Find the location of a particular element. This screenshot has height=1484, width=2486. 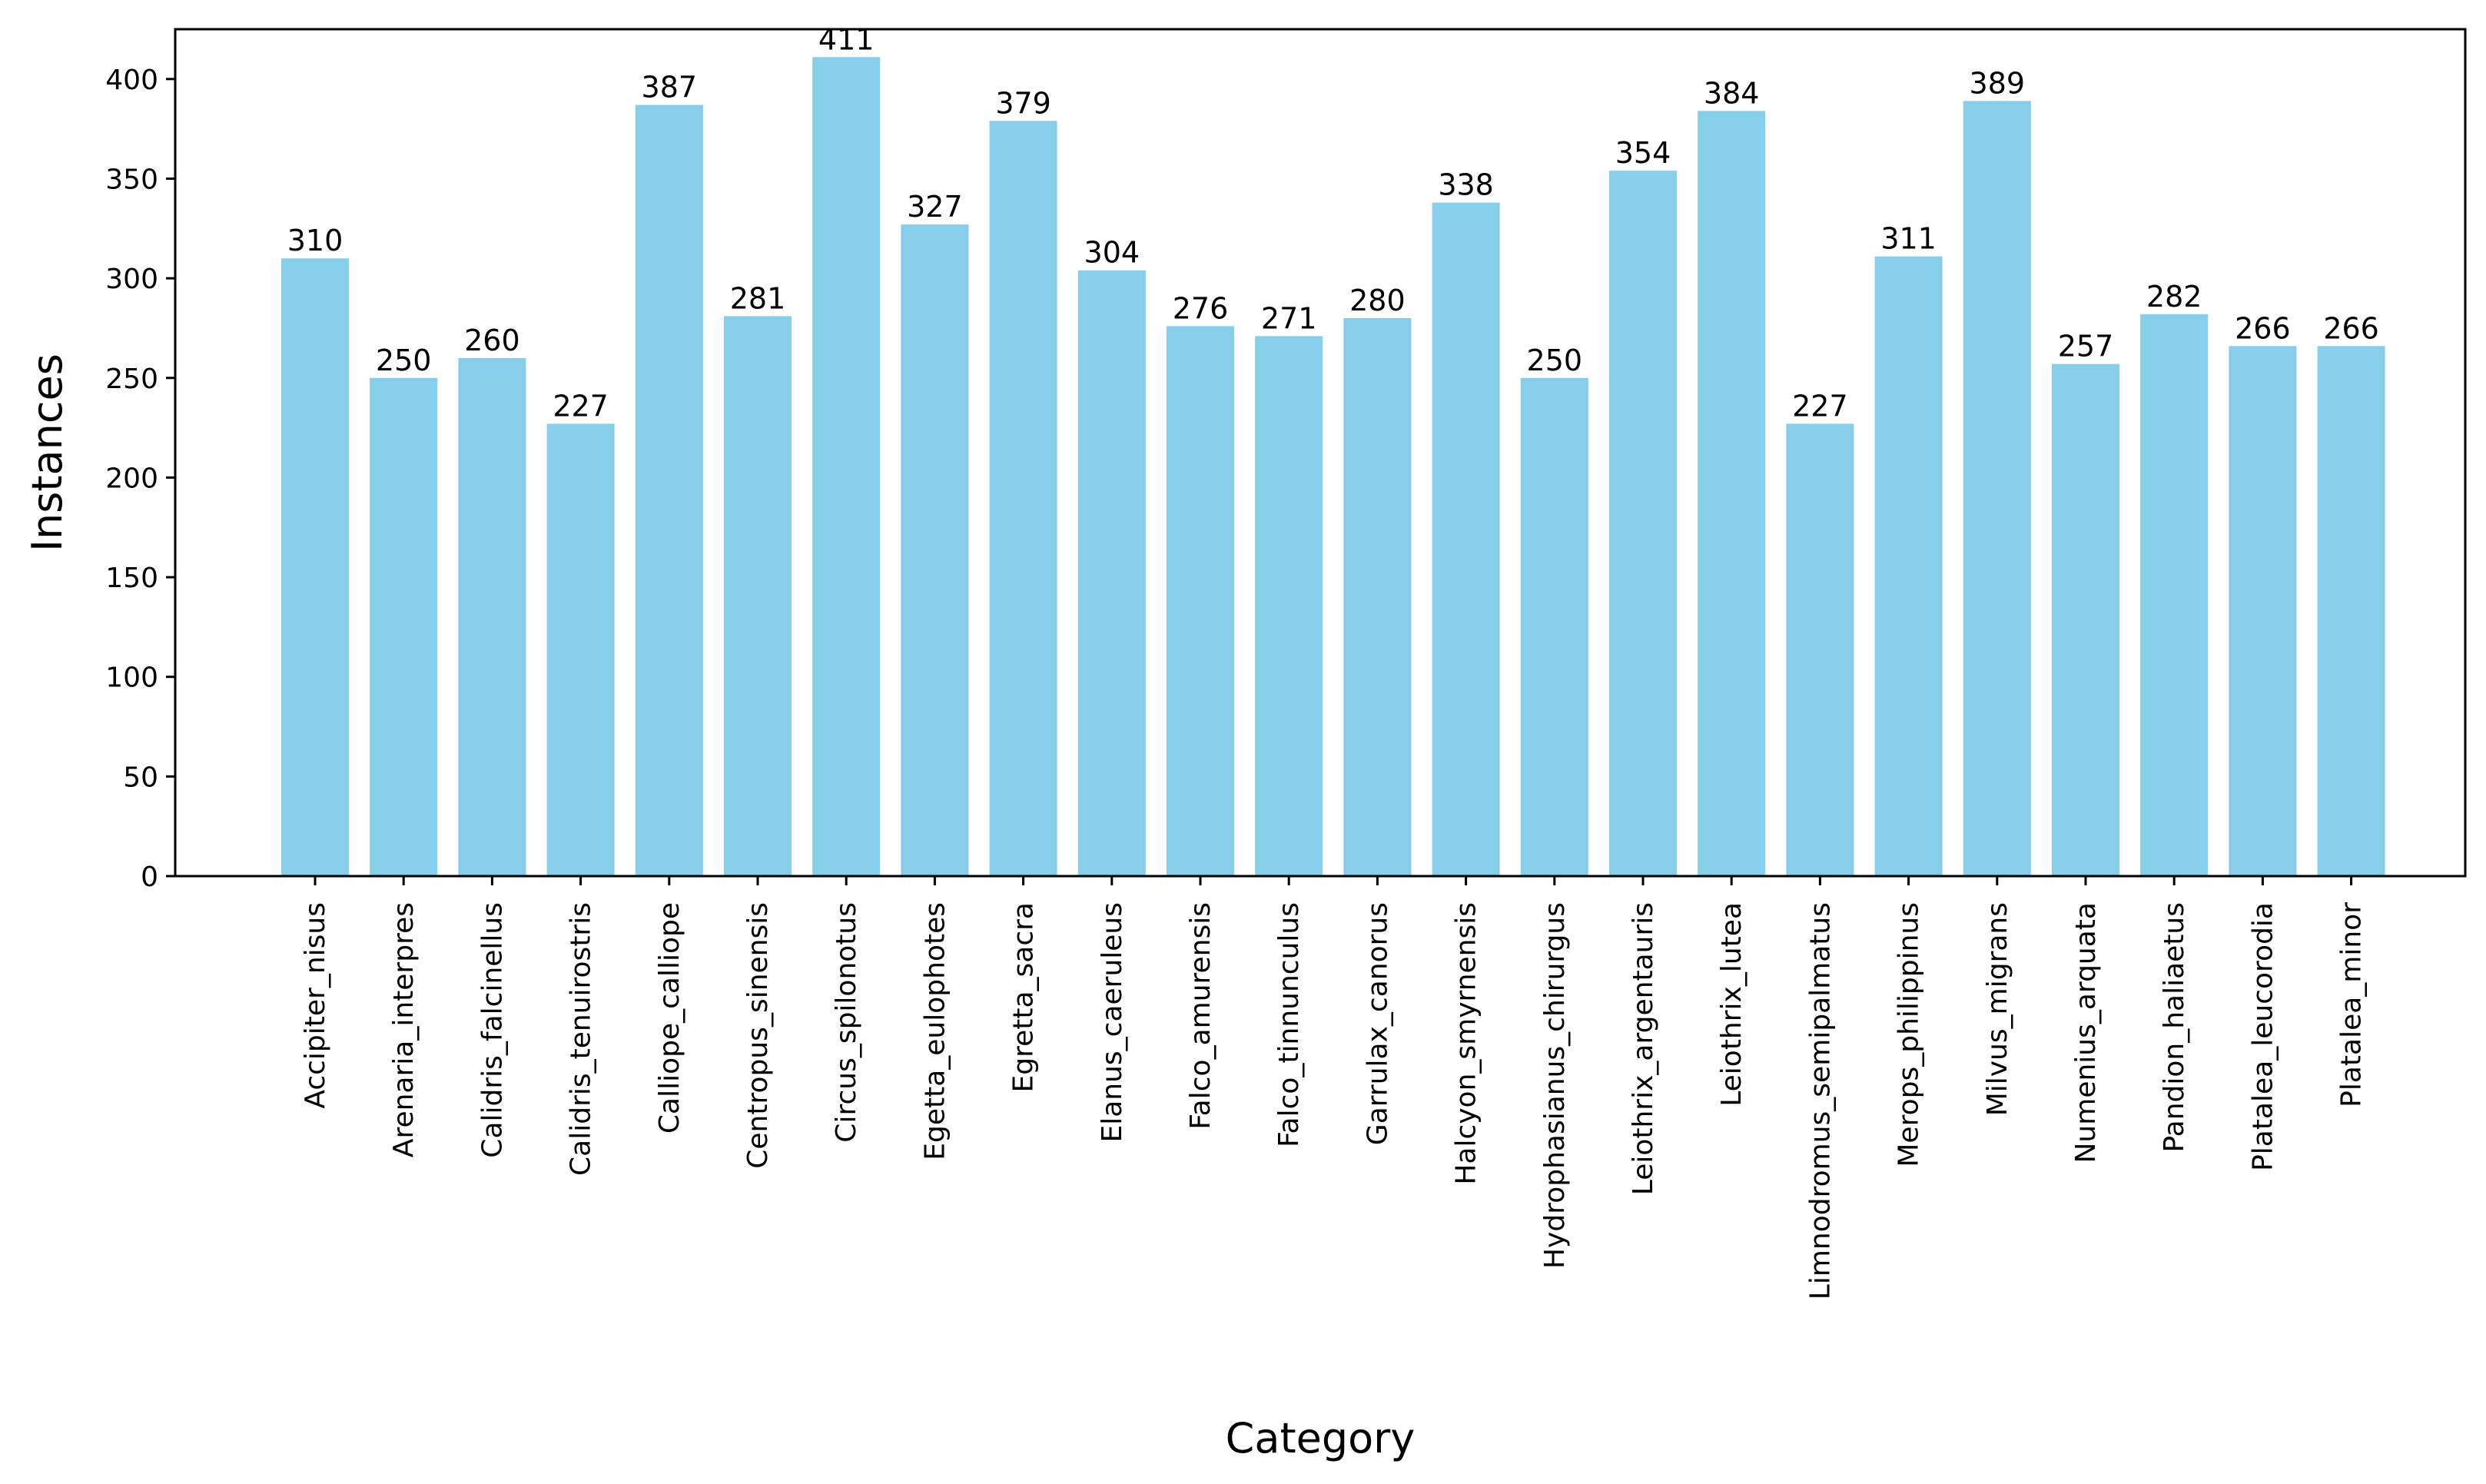

data-label: 271 is located at coordinates (1289, 318).